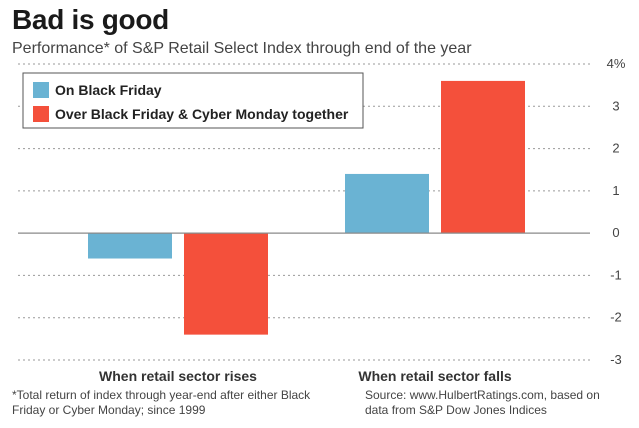 Image resolution: width=639 pixels, height=428 pixels. What do you see at coordinates (616, 359) in the screenshot?
I see `y-tick-label: -3` at bounding box center [616, 359].